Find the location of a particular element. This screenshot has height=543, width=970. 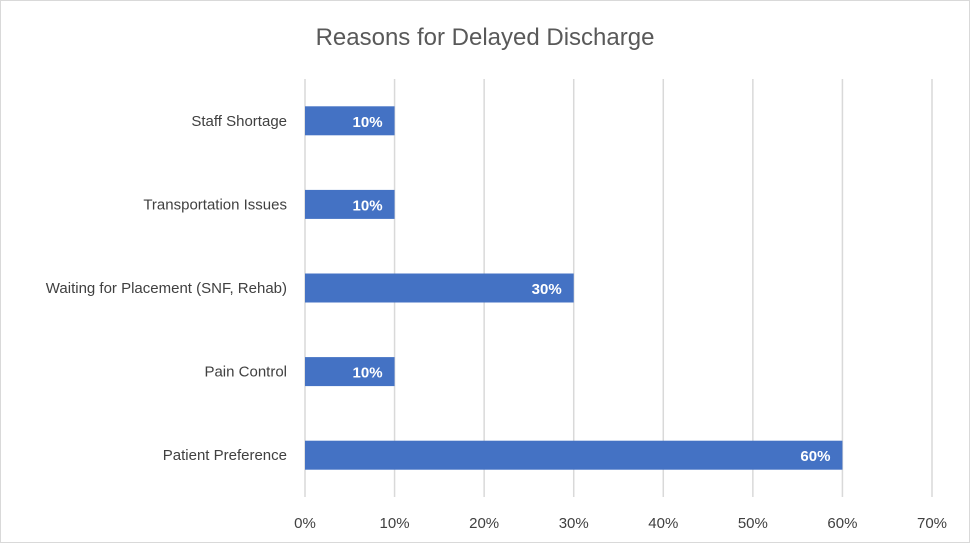

x-tick-label: 50% is located at coordinates (753, 523).